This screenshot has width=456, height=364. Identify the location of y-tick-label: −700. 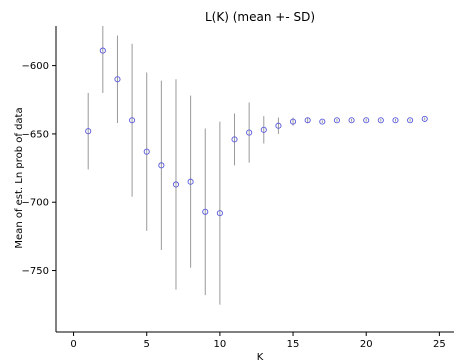
(35, 203).